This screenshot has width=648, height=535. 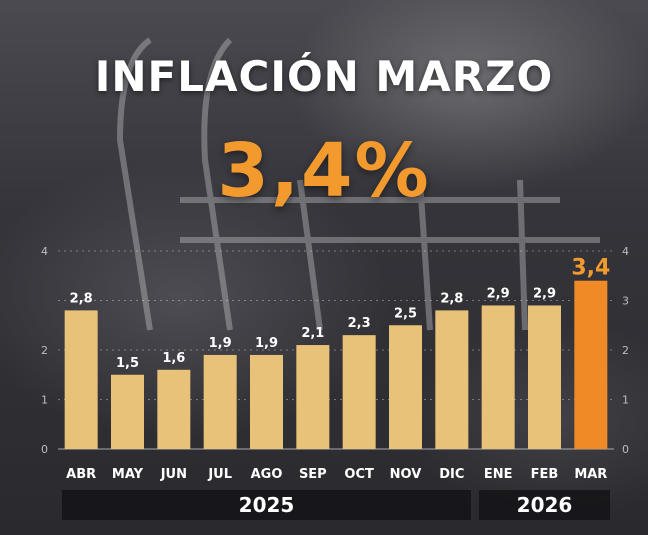 What do you see at coordinates (405, 313) in the screenshot?
I see `bar-value-label: 2,5` at bounding box center [405, 313].